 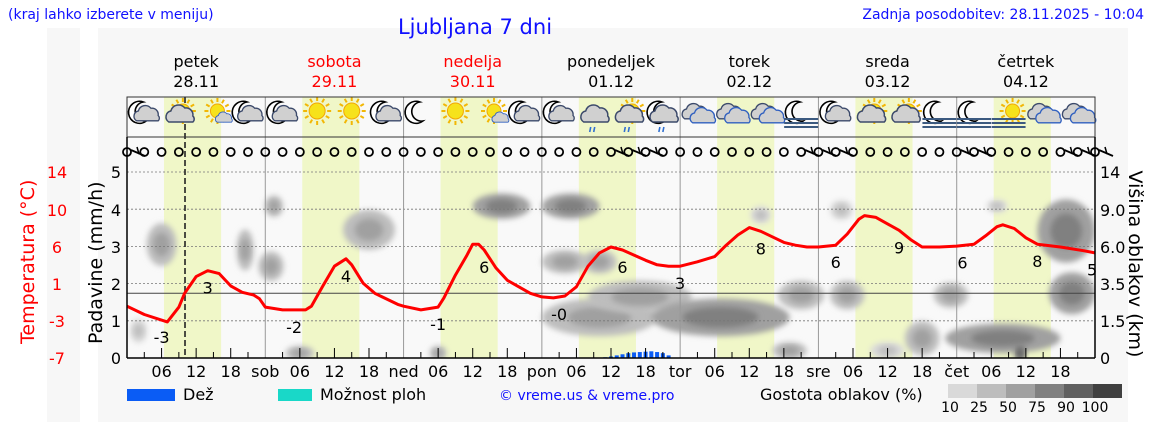 What do you see at coordinates (1026, 61) in the screenshot?
I see `day-name: četrtek` at bounding box center [1026, 61].